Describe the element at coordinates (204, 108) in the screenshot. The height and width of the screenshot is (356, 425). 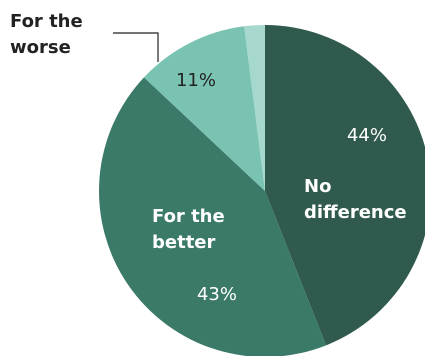
I see `pie-slice-for-the-worse` at that location.